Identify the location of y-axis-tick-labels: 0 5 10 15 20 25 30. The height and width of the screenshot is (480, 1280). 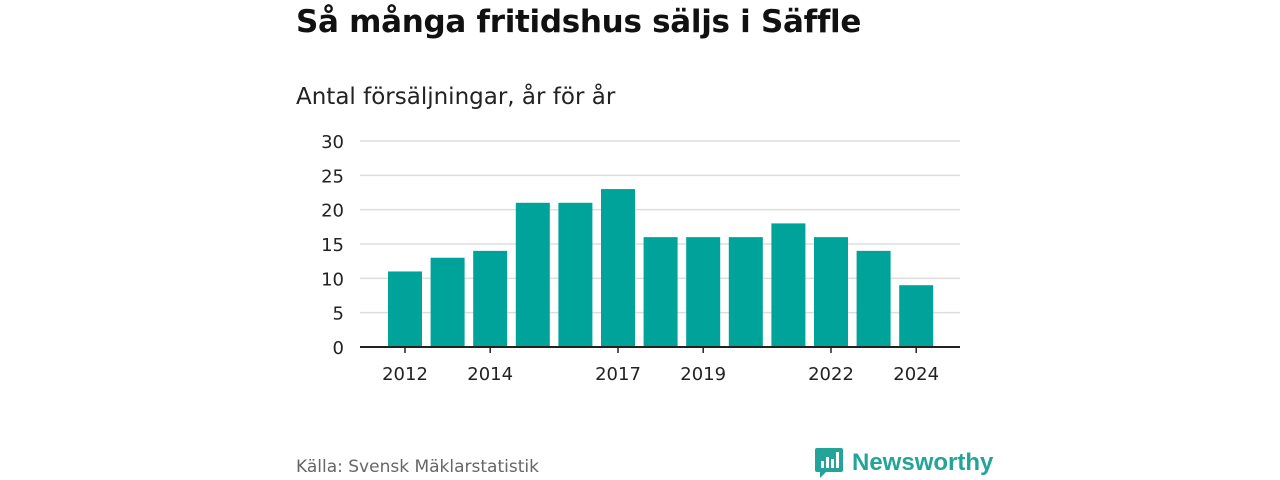
(332, 245).